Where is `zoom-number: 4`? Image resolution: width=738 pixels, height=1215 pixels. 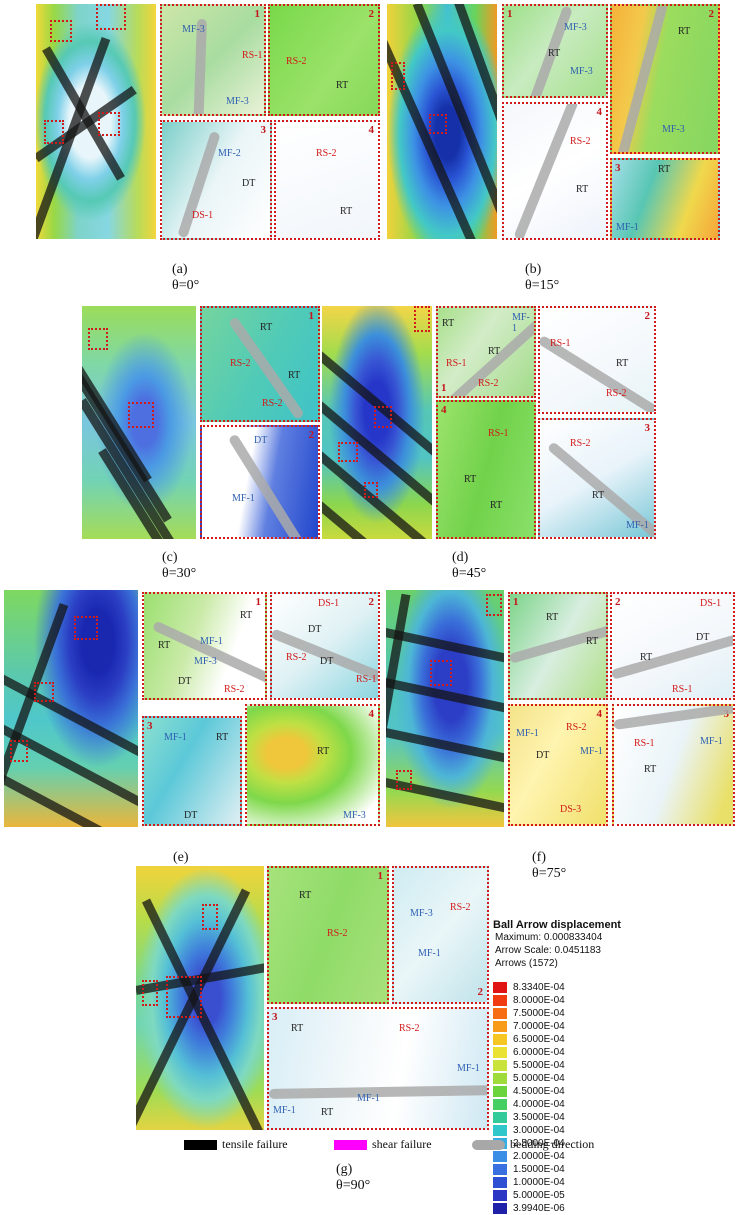 zoom-number: 4 is located at coordinates (599, 714).